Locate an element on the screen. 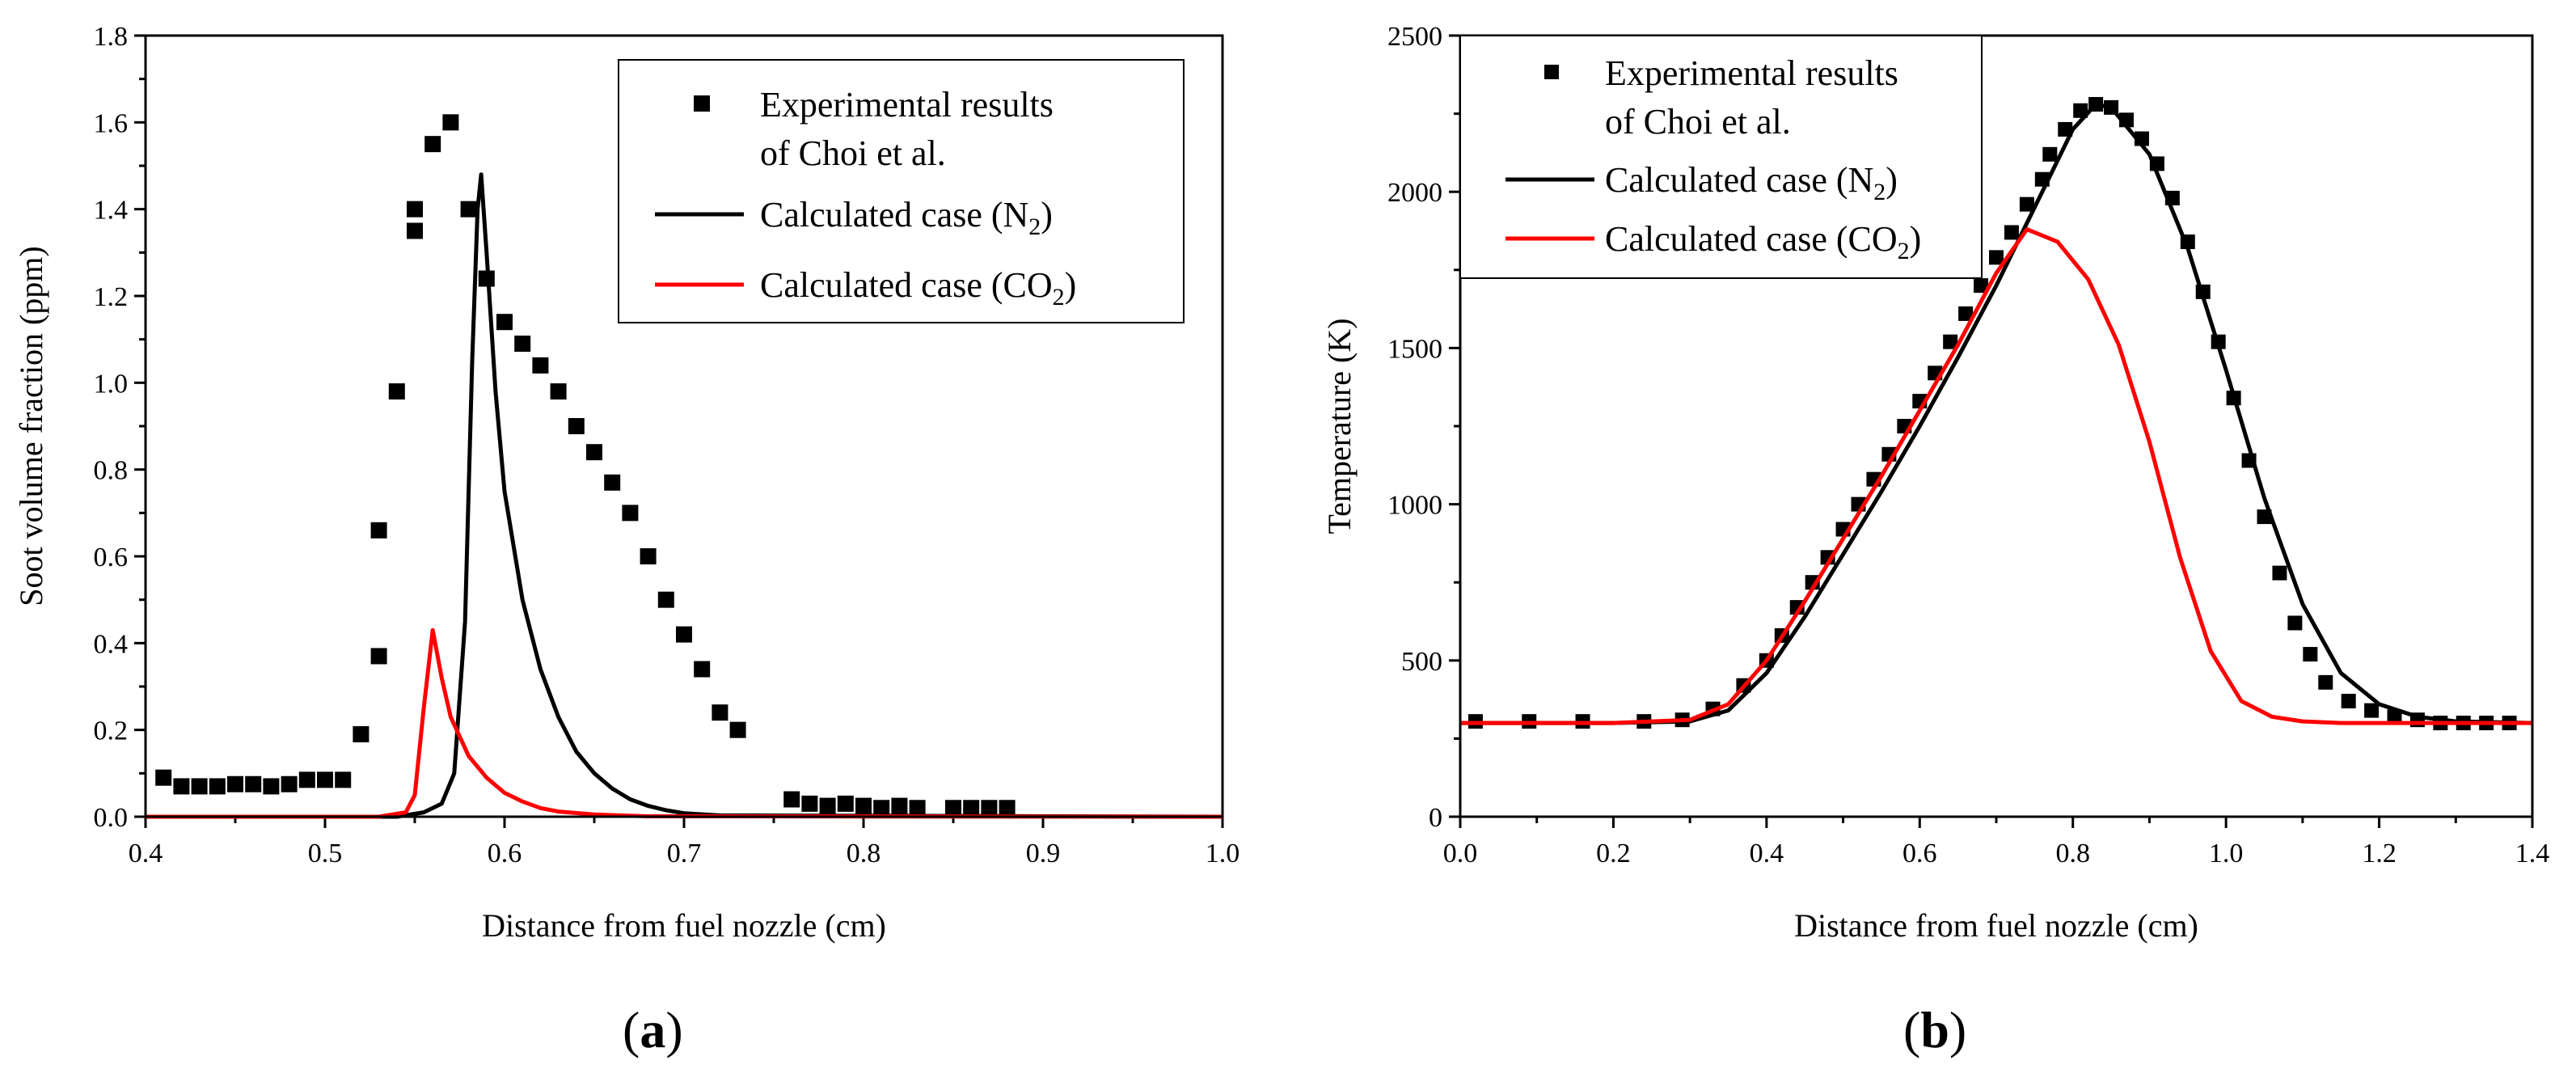 Image resolution: width=2576 pixels, height=1069 pixels. chart-a-xlabel: Distance from fuel nozzle (cm) is located at coordinates (684, 925).